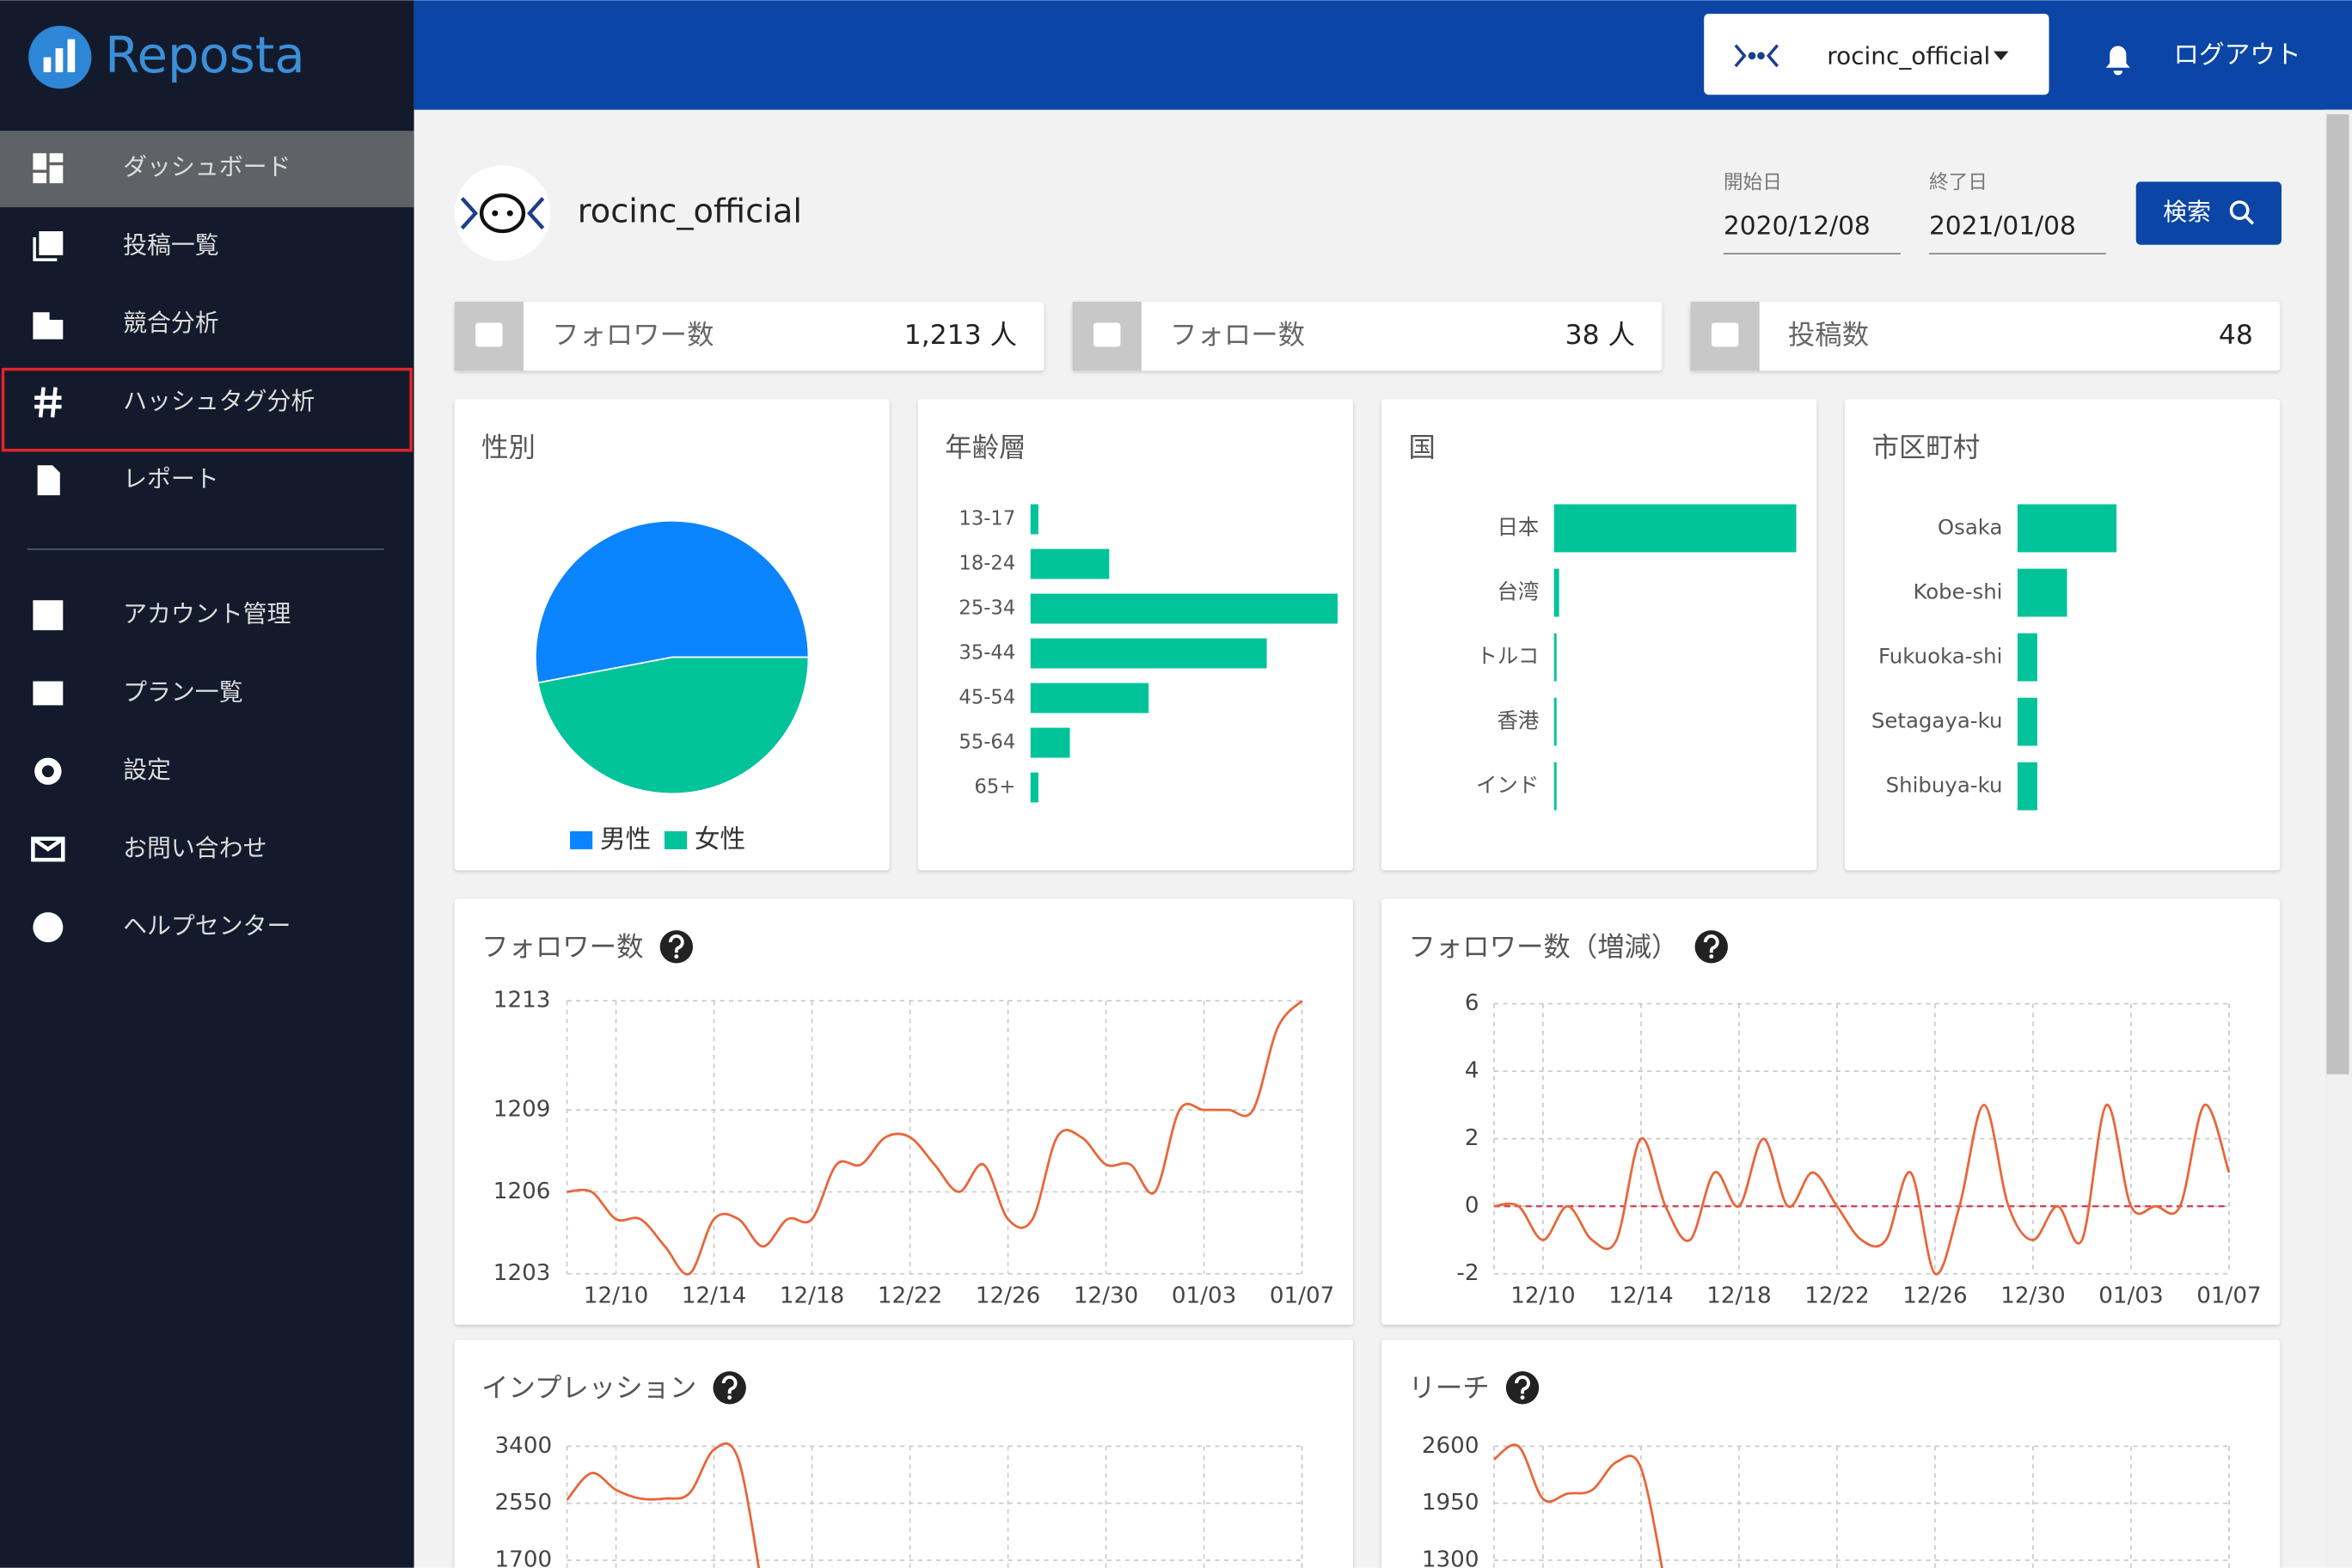 The height and width of the screenshot is (1568, 2352). Describe the element at coordinates (1450, 1503) in the screenshot. I see `y-tick-label: 1950` at that location.